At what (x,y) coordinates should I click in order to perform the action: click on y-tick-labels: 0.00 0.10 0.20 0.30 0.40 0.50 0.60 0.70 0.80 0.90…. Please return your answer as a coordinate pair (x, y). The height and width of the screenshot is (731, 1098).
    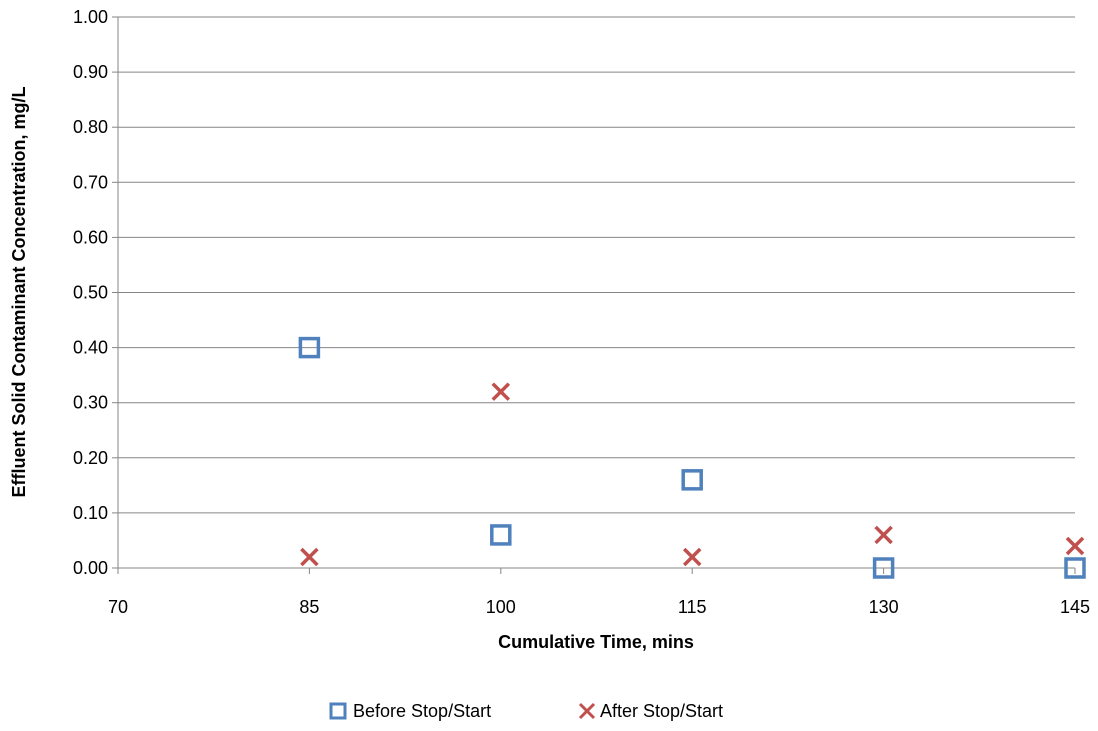
    Looking at the image, I should click on (90, 292).